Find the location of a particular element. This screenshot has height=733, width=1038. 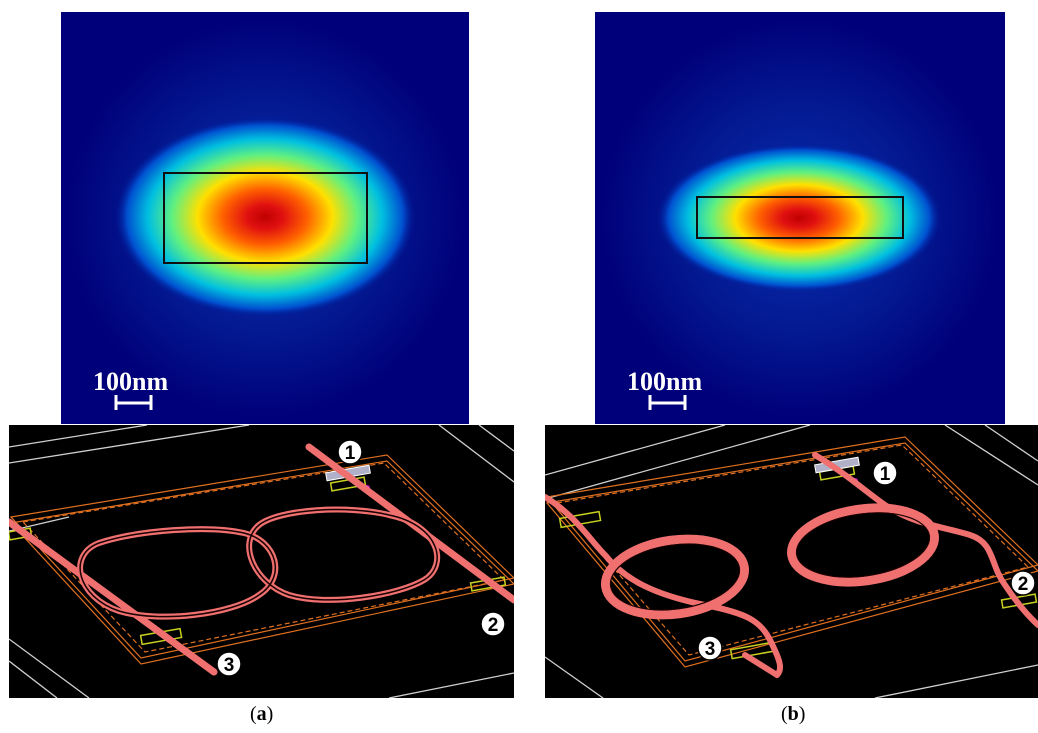

bus-waveguides is located at coordinates (791, 565).